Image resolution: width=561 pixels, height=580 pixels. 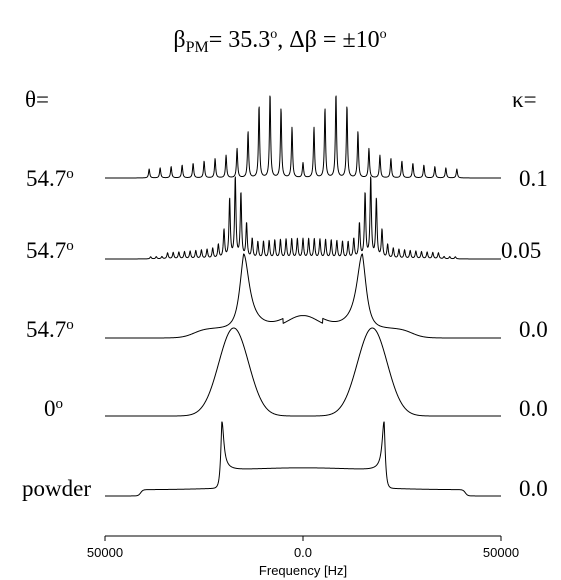 What do you see at coordinates (50, 250) in the screenshot?
I see `theta-label-2: 54.7o` at bounding box center [50, 250].